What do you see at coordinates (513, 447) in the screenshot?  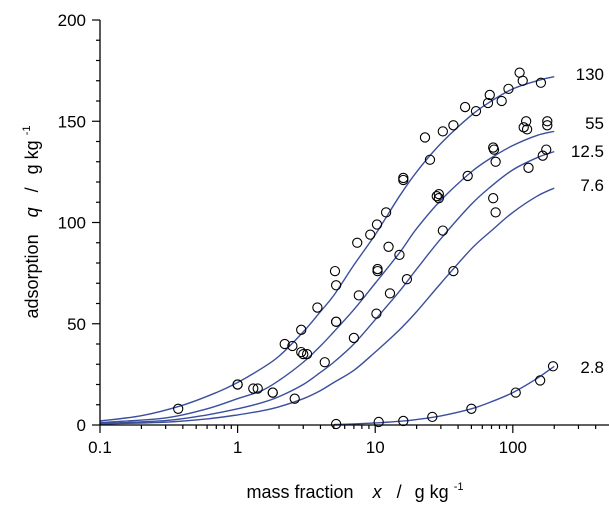 I see `x-tick-label-3: 100` at bounding box center [513, 447].